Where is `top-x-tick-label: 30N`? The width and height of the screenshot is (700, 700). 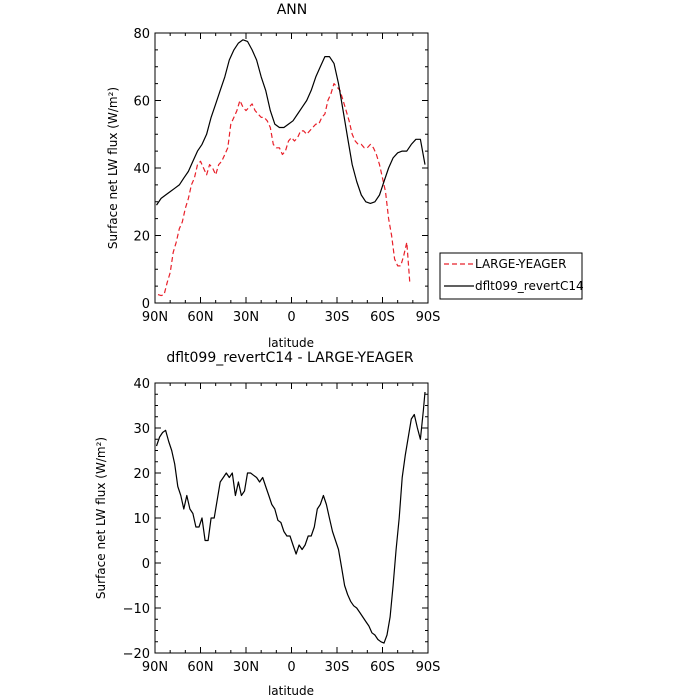 top-x-tick-label: 30N is located at coordinates (246, 317).